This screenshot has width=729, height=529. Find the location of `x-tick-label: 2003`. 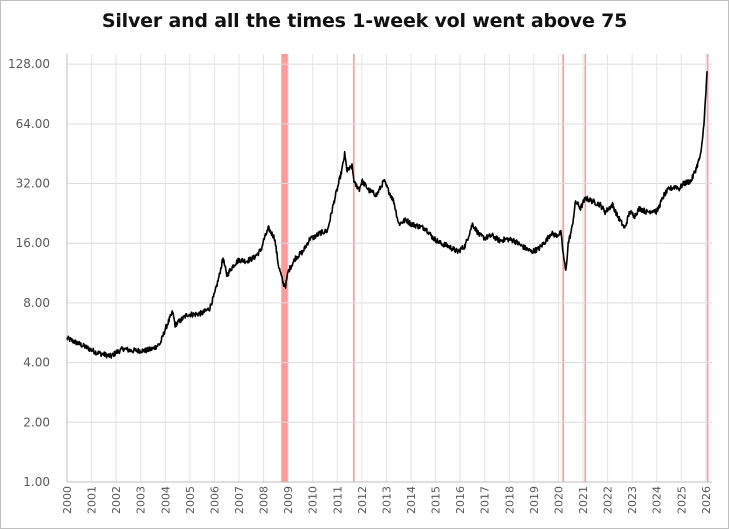

x-tick-label: 2003 is located at coordinates (141, 500).